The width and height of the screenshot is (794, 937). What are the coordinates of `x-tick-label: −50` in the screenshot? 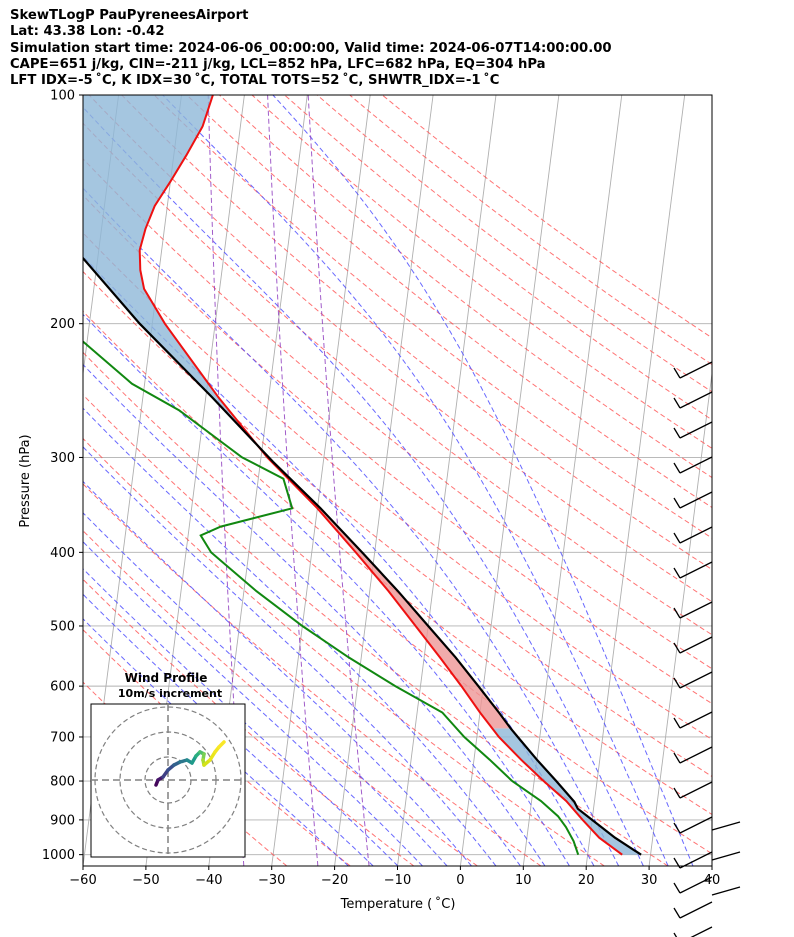 It's located at (145, 880).